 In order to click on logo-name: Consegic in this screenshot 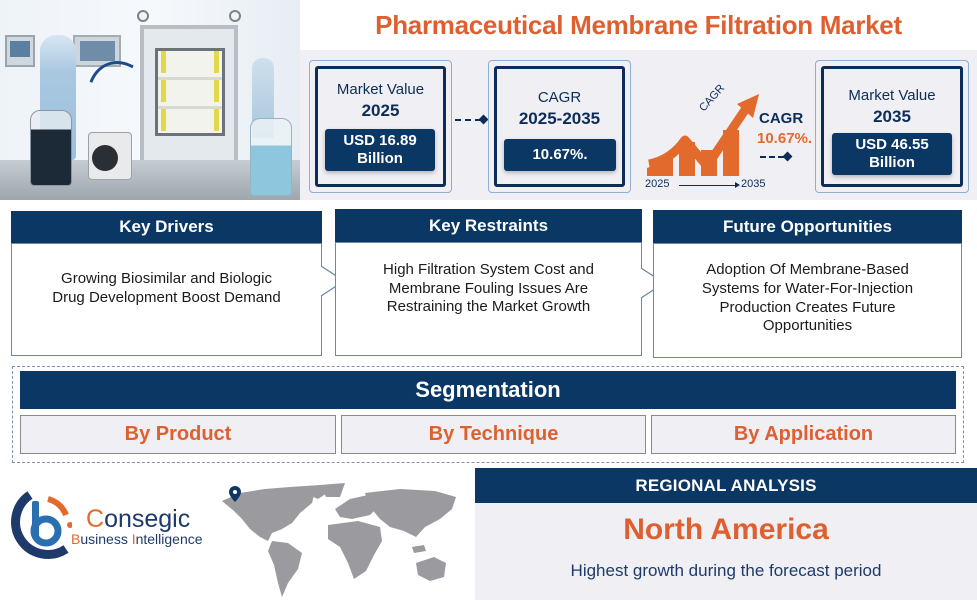, I will do `click(138, 519)`.